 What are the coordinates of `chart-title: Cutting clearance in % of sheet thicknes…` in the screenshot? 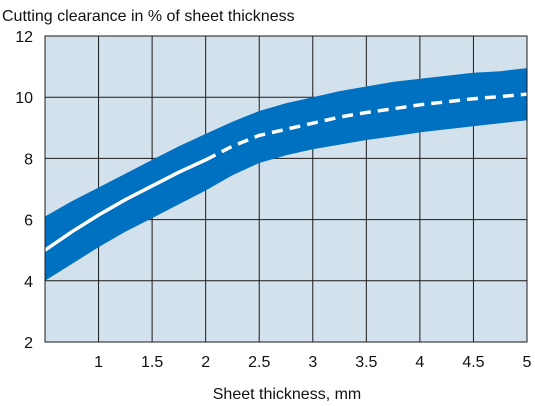 It's located at (148, 16).